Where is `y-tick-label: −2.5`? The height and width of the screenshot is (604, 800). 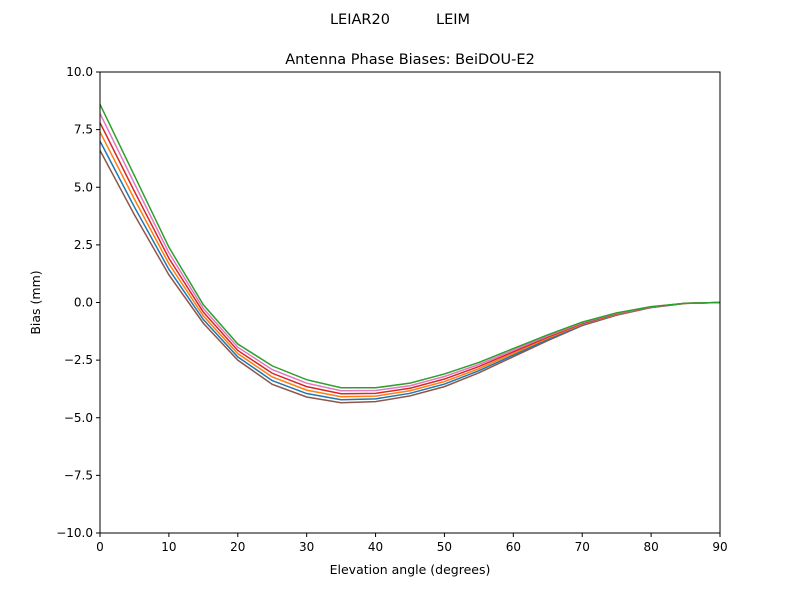 y-tick-label: −2.5 is located at coordinates (78, 360).